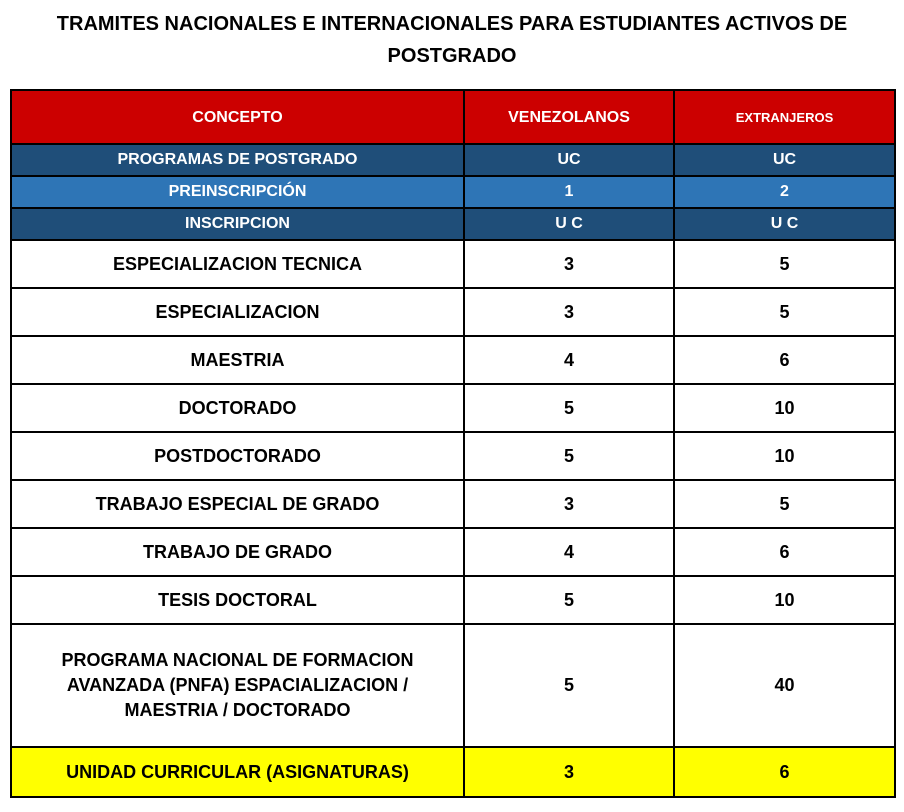 This screenshot has width=904, height=812. I want to click on table-cell: PREINSCRIPCIÓN, so click(237, 192).